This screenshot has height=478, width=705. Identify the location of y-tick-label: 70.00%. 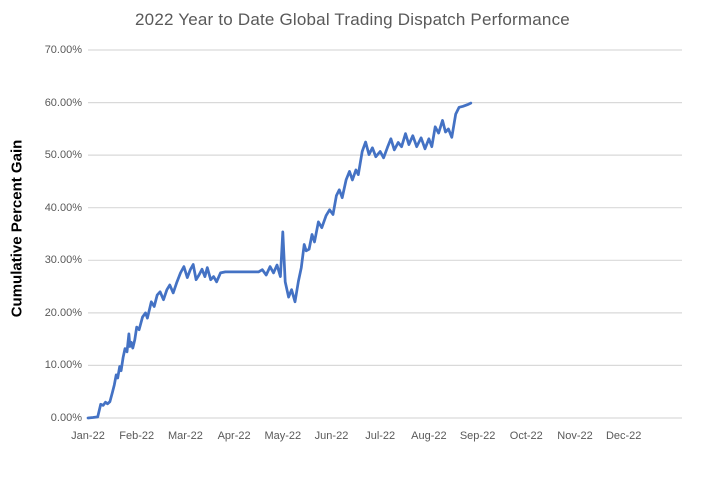
(63, 50).